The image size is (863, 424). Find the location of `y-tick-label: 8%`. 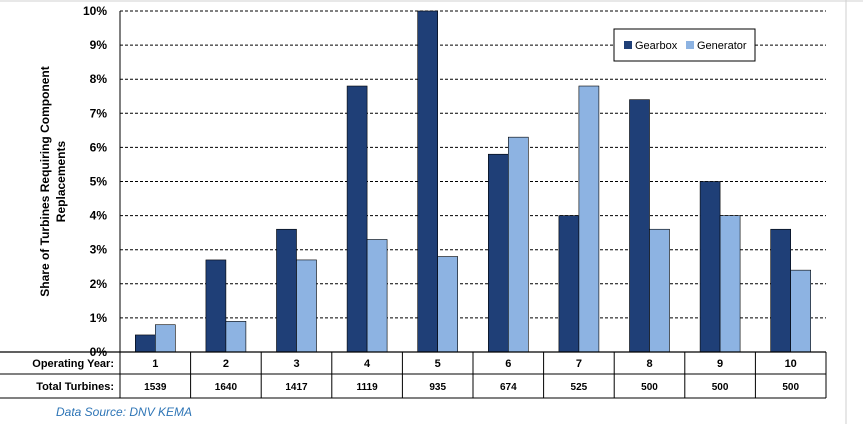

y-tick-label: 8% is located at coordinates (99, 79).